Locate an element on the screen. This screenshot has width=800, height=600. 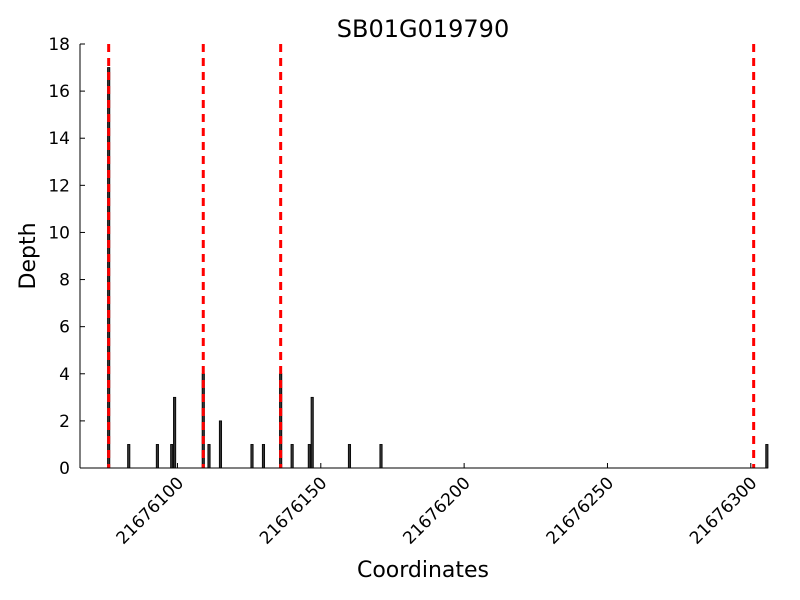
x-tick-label: 21676200 is located at coordinates (436, 510).